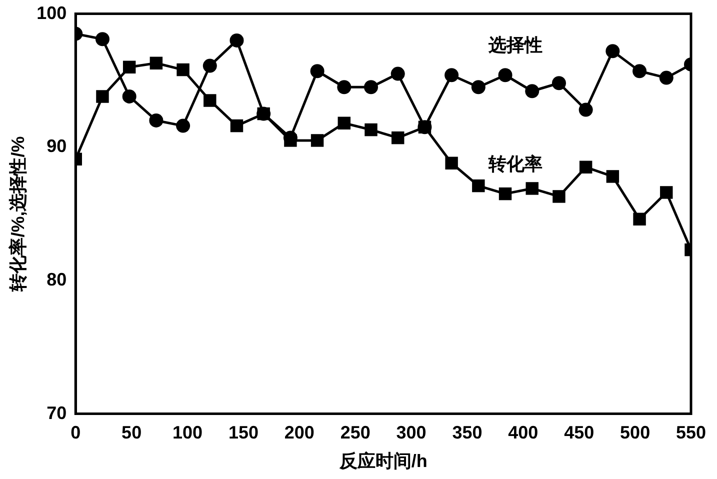 The image size is (717, 479). I want to click on x-tick-label: 200, so click(299, 432).